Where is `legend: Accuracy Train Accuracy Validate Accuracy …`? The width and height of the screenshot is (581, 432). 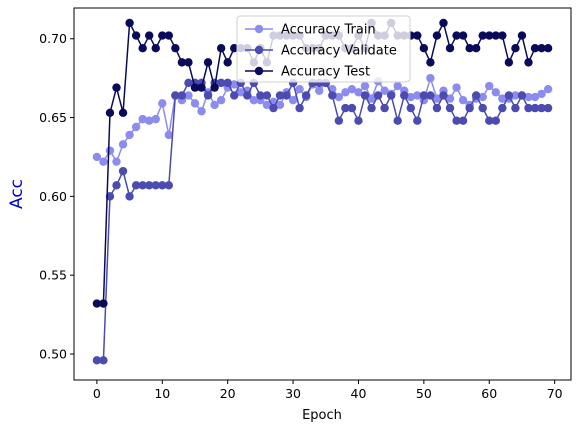 legend: Accuracy Train Accuracy Validate Accuracy … is located at coordinates (323, 49).